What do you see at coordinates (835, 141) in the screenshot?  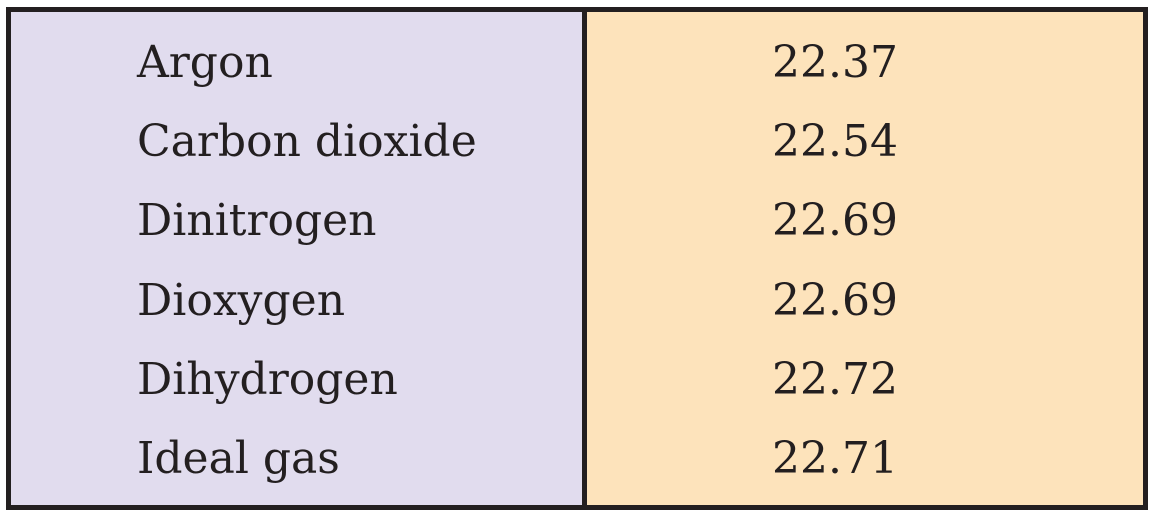 I see `molar-volume-cell: 22.54` at bounding box center [835, 141].